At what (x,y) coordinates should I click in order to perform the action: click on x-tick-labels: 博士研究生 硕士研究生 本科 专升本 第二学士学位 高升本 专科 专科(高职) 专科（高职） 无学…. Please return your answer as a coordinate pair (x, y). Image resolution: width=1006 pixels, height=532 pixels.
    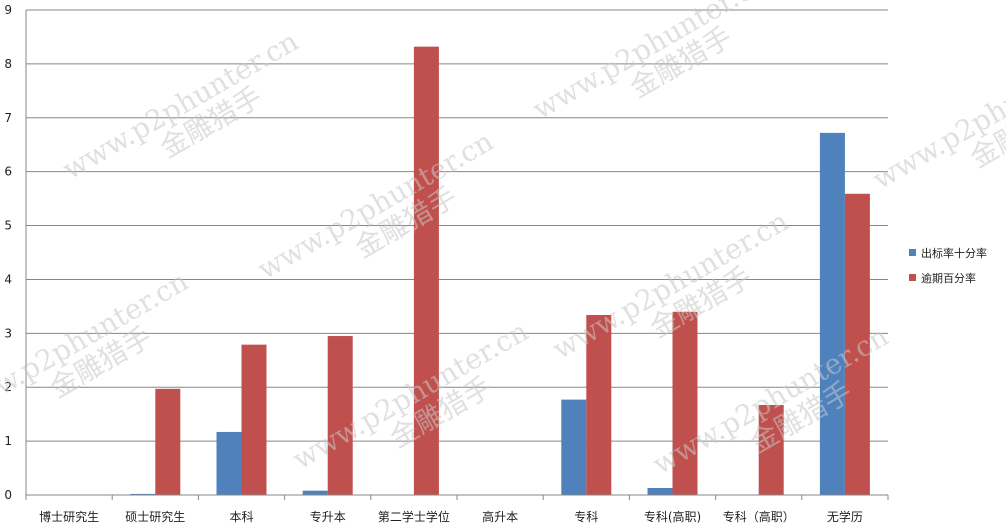
    Looking at the image, I should click on (451, 516).